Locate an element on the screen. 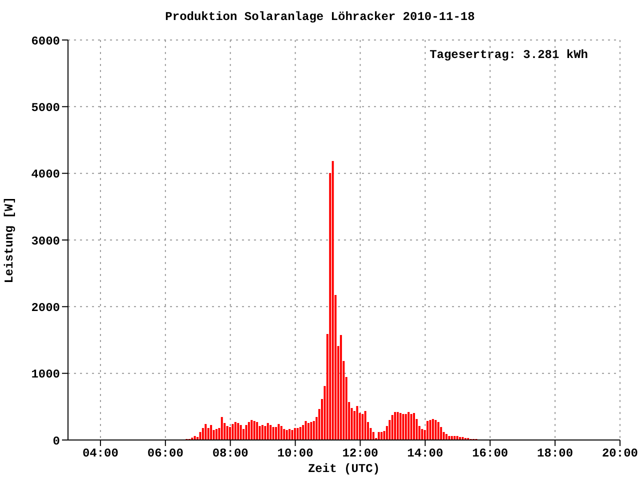  y-tick-label: 0 is located at coordinates (56, 441).